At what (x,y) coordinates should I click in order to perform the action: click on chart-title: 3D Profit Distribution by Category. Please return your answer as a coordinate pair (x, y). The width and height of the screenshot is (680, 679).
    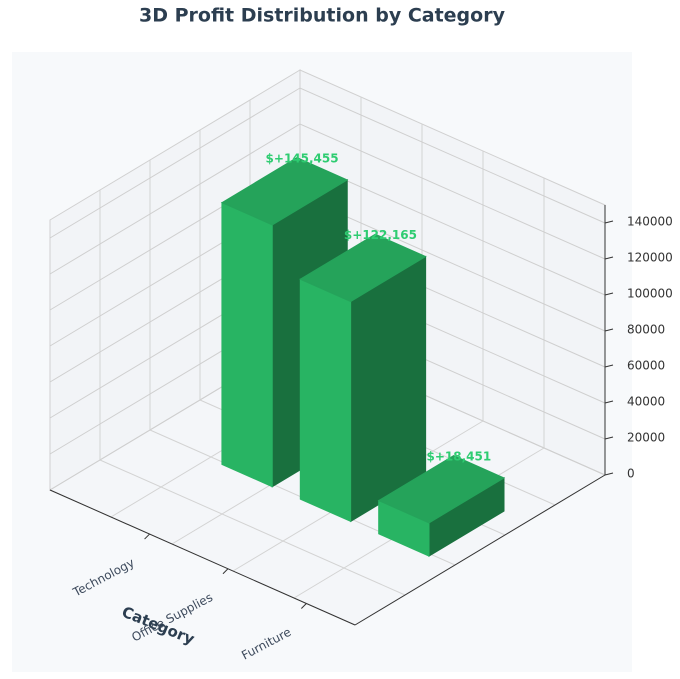
    Looking at the image, I should click on (322, 16).